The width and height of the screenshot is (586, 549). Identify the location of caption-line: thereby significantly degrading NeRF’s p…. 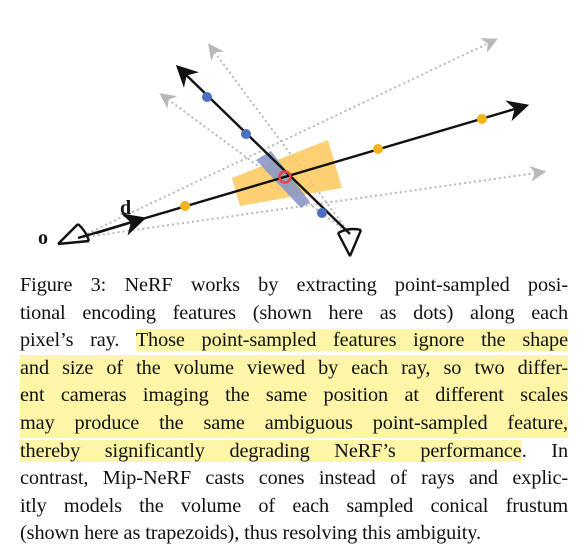
(294, 452).